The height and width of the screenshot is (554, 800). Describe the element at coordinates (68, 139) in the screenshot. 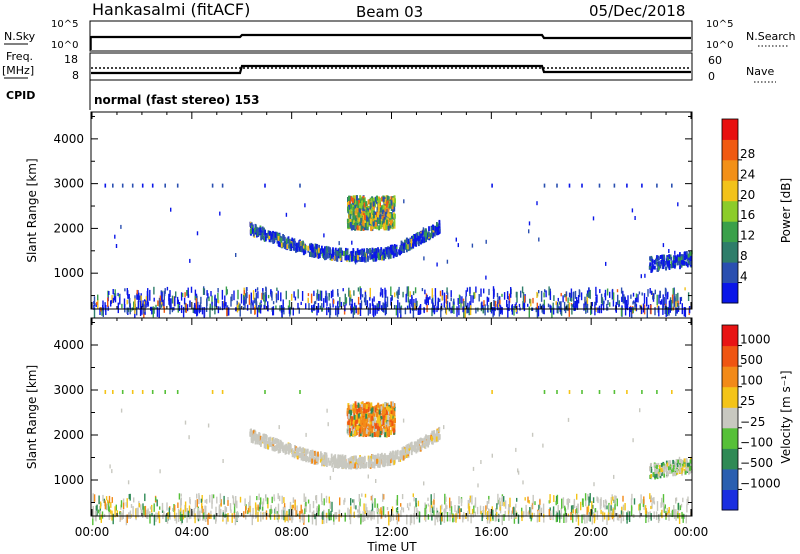

I see `y-tick-label: 4000` at that location.